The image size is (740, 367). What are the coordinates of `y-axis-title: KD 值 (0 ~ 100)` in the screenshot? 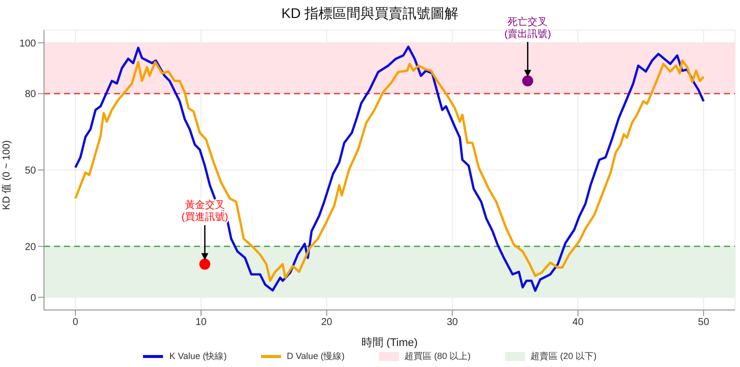 It's located at (7, 175).